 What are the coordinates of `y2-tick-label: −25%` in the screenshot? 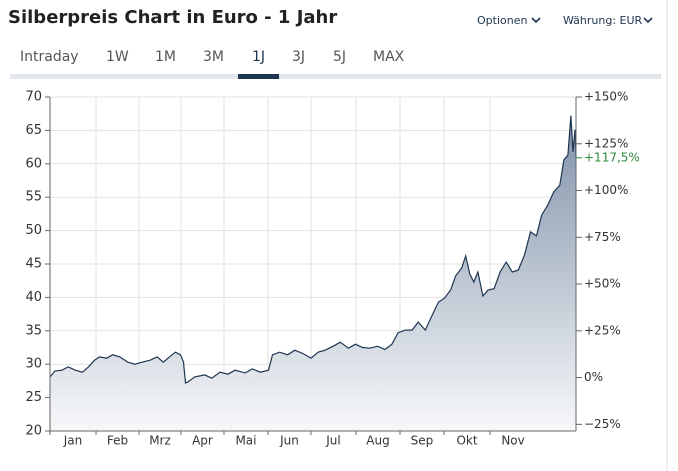 It's located at (602, 424).